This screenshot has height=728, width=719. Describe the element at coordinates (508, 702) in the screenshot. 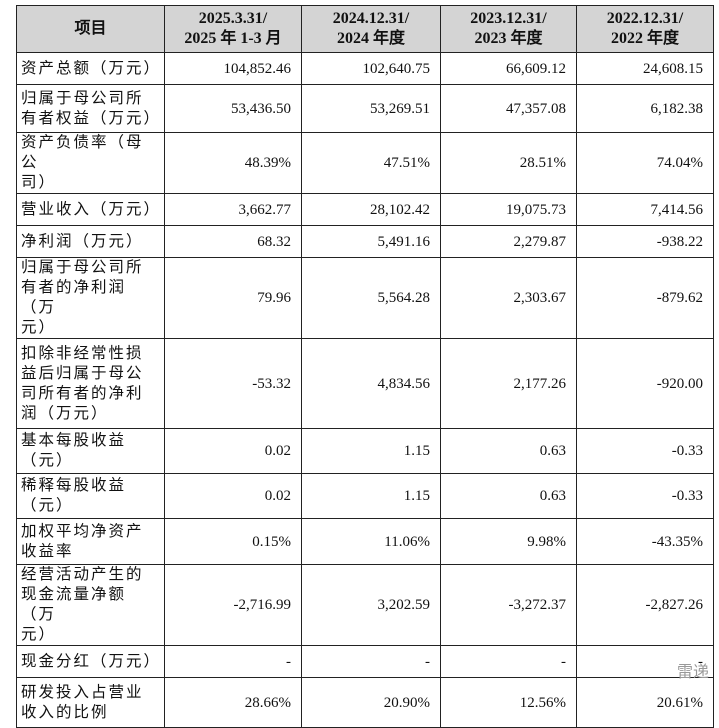

I see `value-cell: 12.56%` at that location.